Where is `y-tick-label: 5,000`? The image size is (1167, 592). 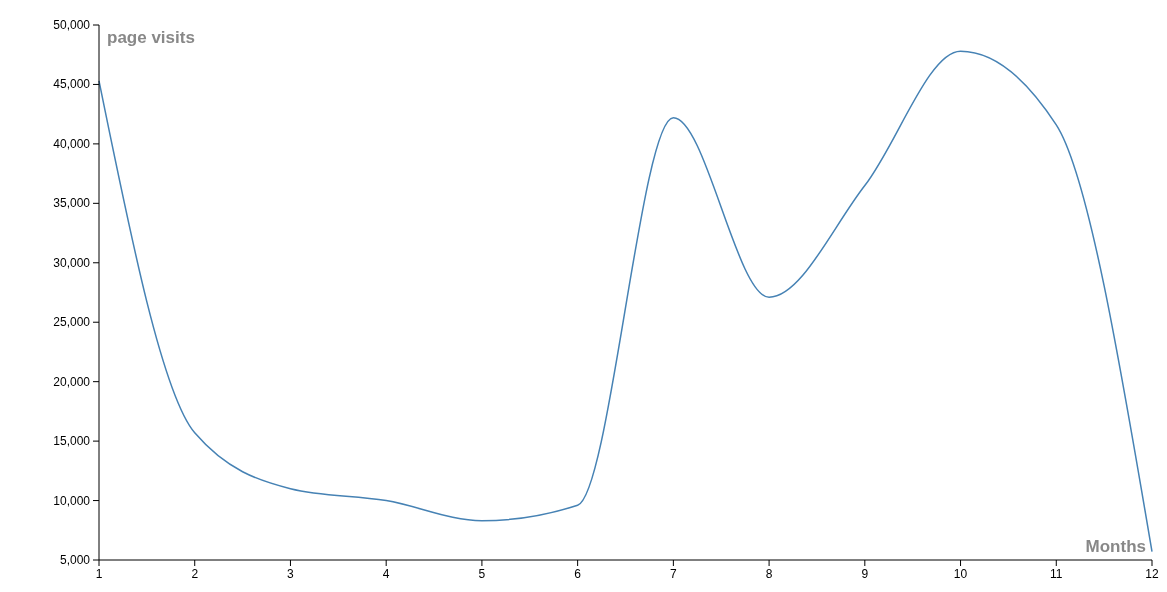 y-tick-label: 5,000 is located at coordinates (75, 560).